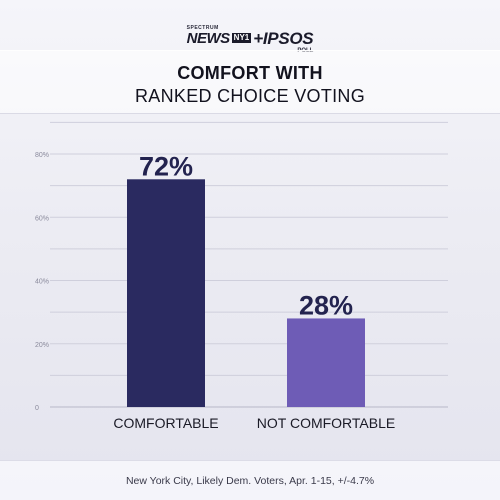 The image size is (500, 500). What do you see at coordinates (42, 155) in the screenshot?
I see `y-tick-label: 80%` at bounding box center [42, 155].